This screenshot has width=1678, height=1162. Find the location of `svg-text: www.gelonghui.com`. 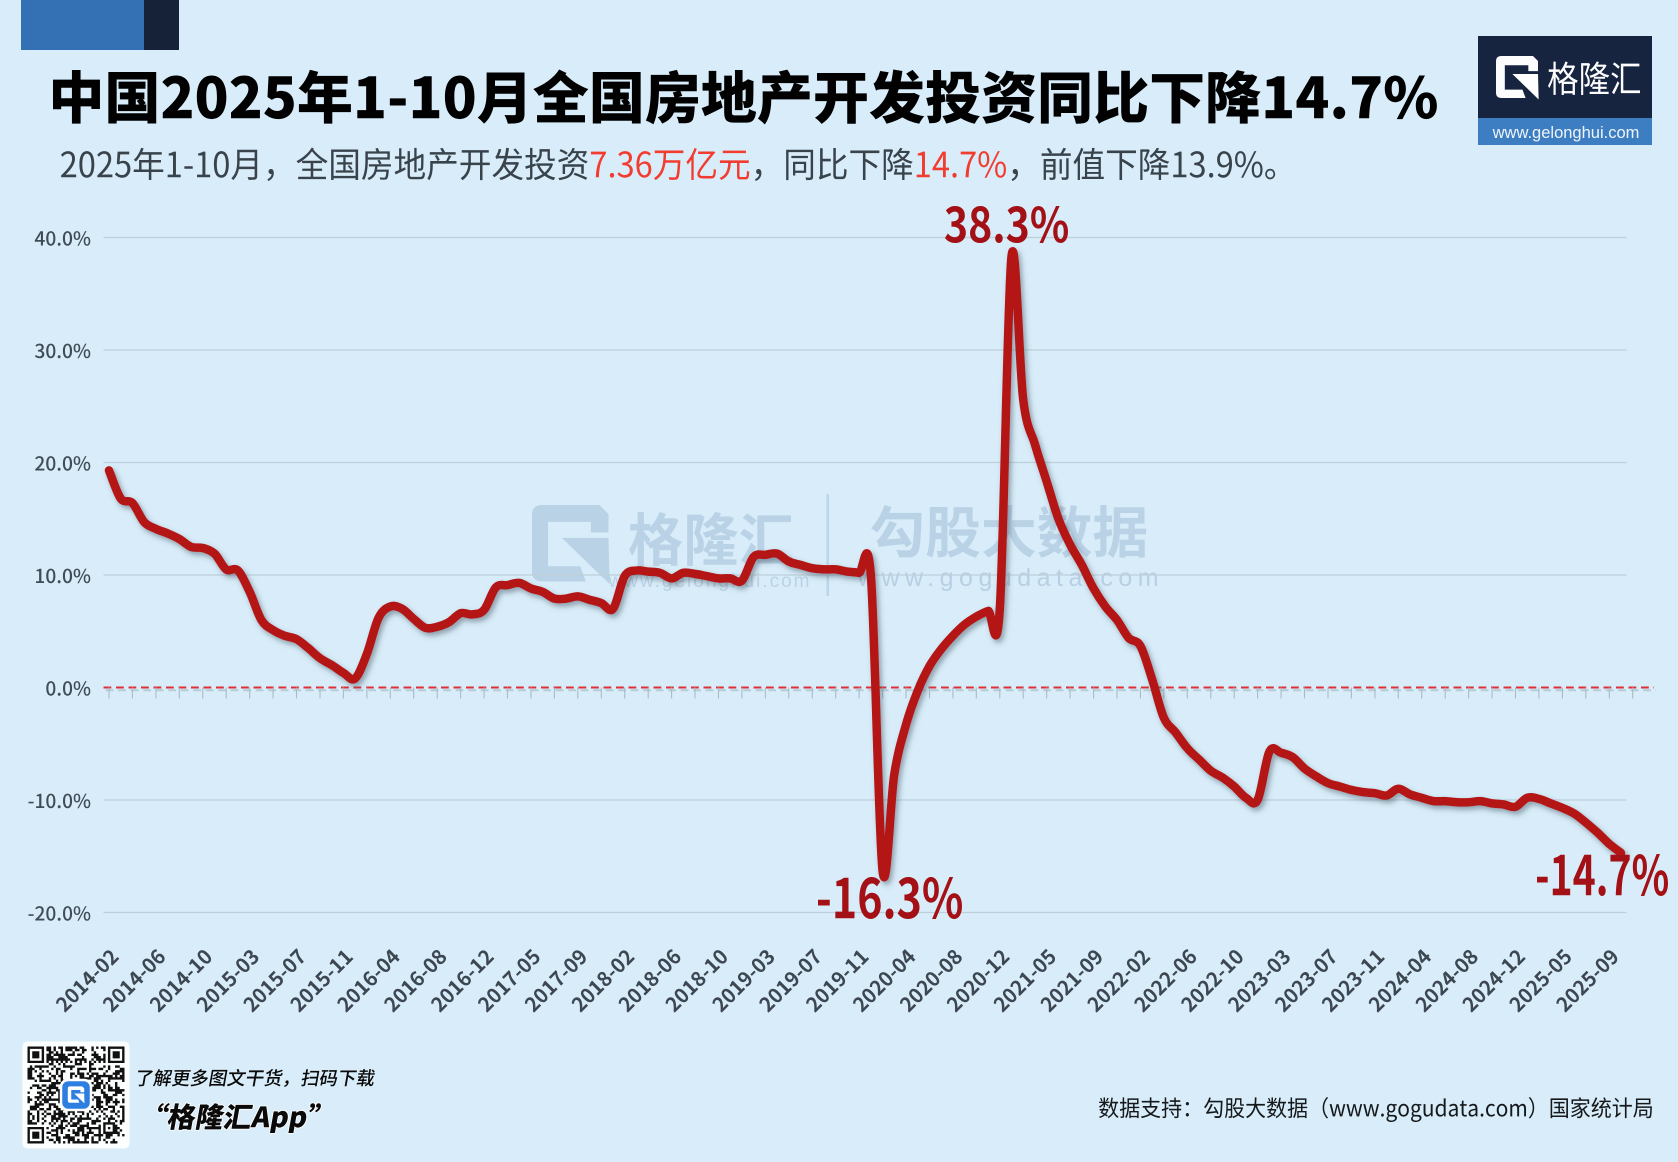

svg-text: www.gelonghui.com is located at coordinates (1566, 133).